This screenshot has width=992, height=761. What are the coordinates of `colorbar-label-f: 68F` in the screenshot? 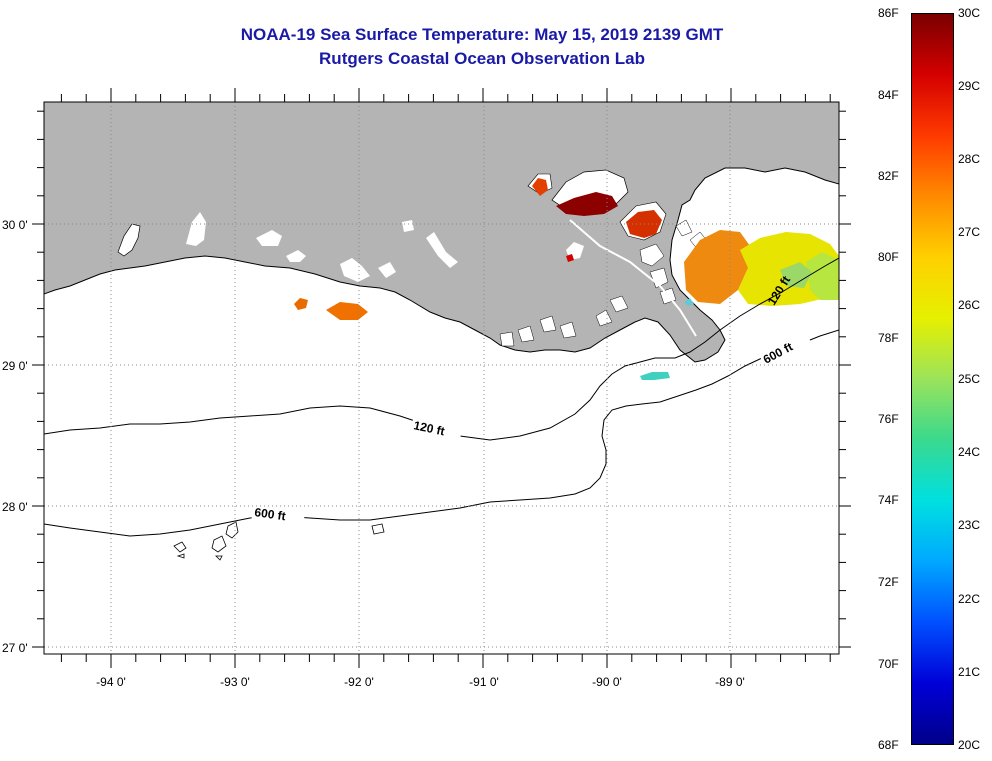 It's located at (888, 745).